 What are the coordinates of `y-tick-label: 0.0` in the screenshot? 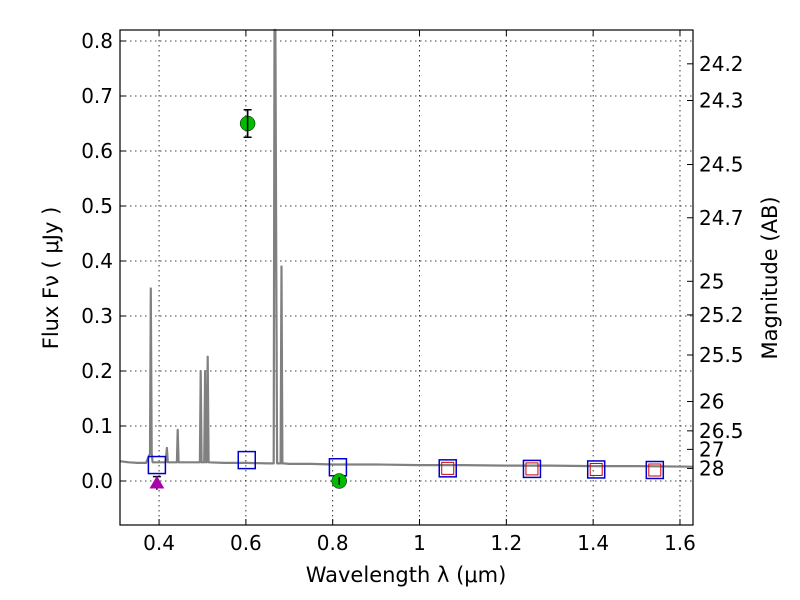 It's located at (97, 481).